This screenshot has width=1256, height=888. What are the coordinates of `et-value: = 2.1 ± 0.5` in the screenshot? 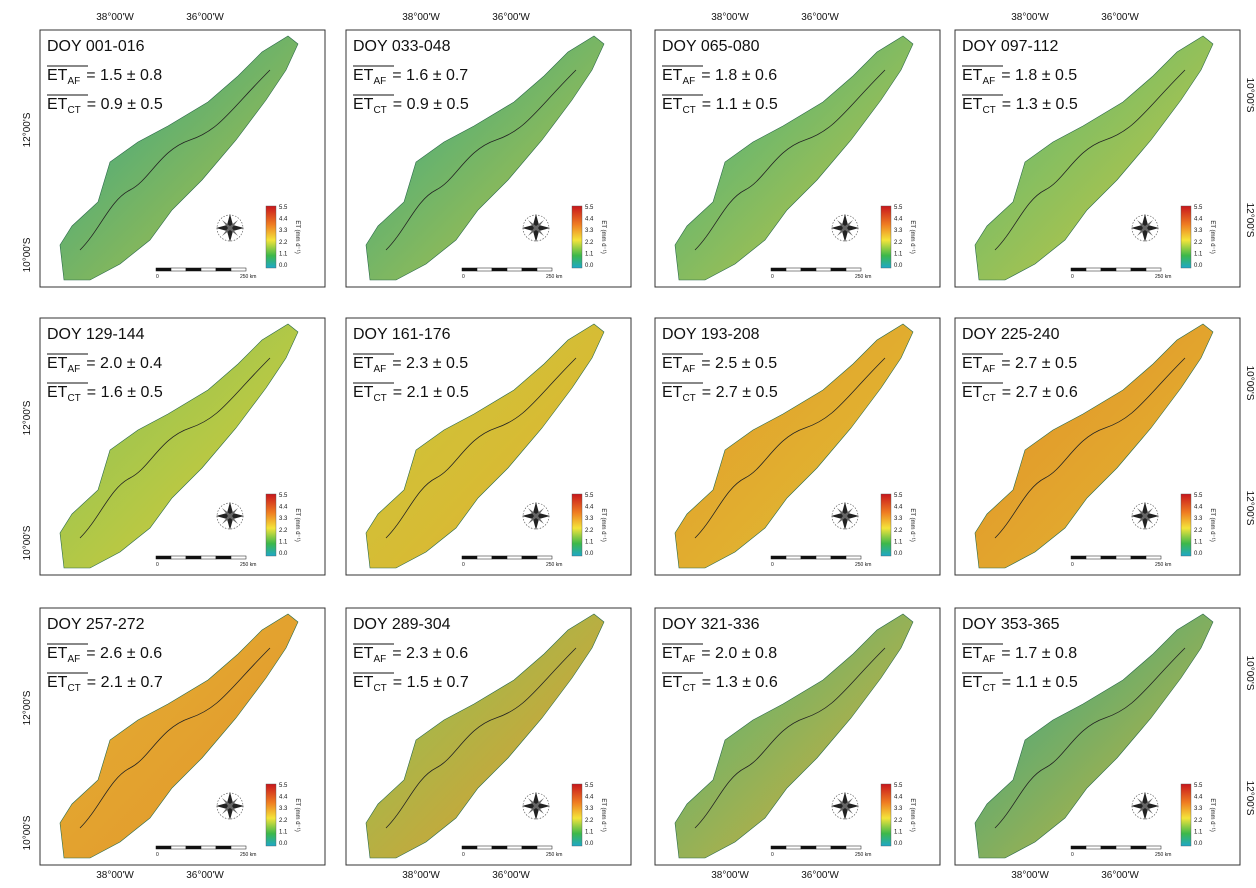 It's located at (431, 392).